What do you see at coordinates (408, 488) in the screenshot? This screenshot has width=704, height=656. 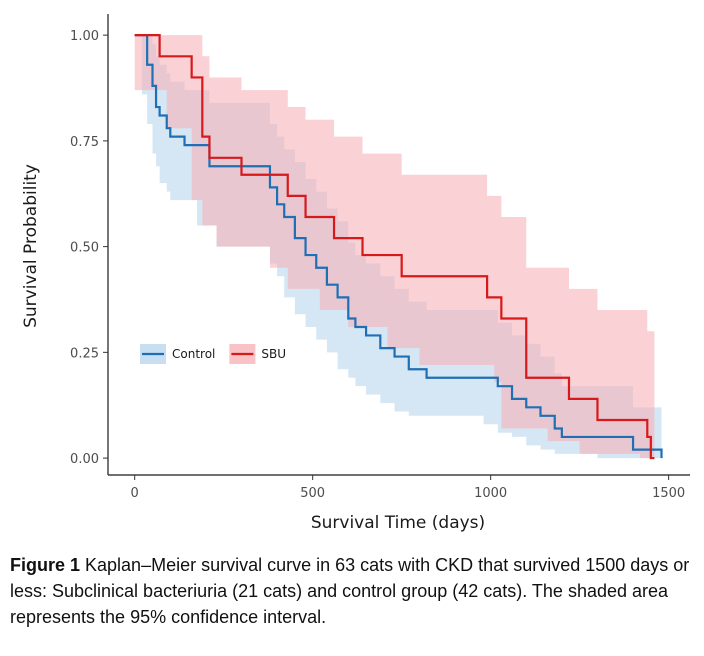 I see `x-axis-ticks: 0 500 1000 1500` at bounding box center [408, 488].